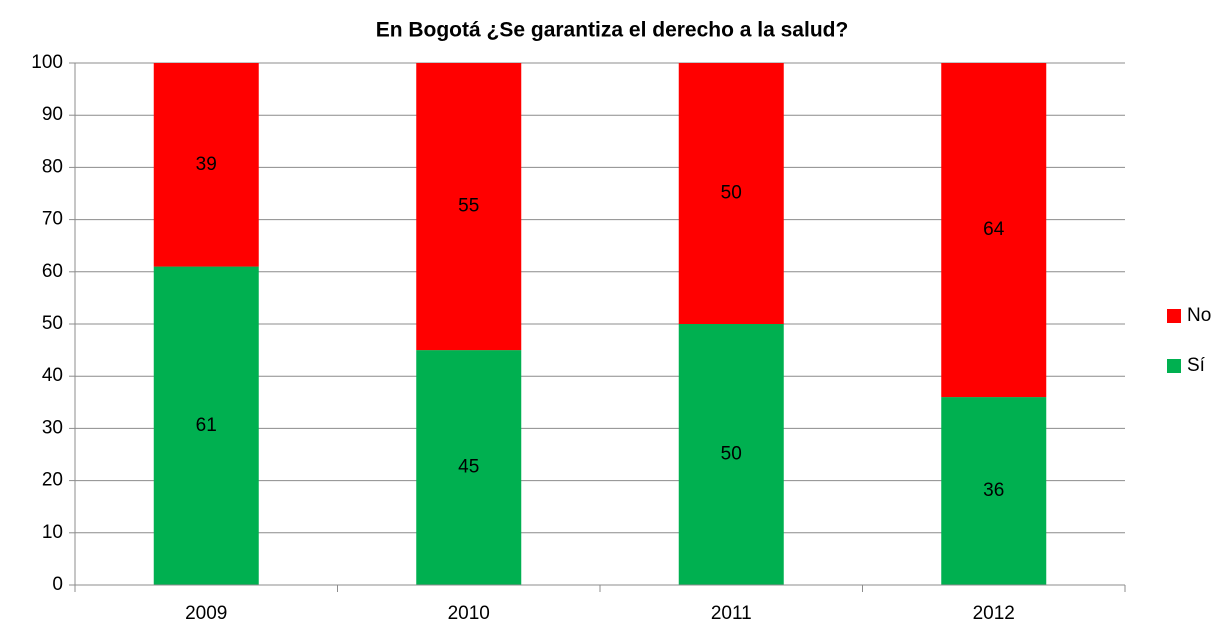 The width and height of the screenshot is (1223, 630). Describe the element at coordinates (52, 375) in the screenshot. I see `y-tick-label: 40` at that location.